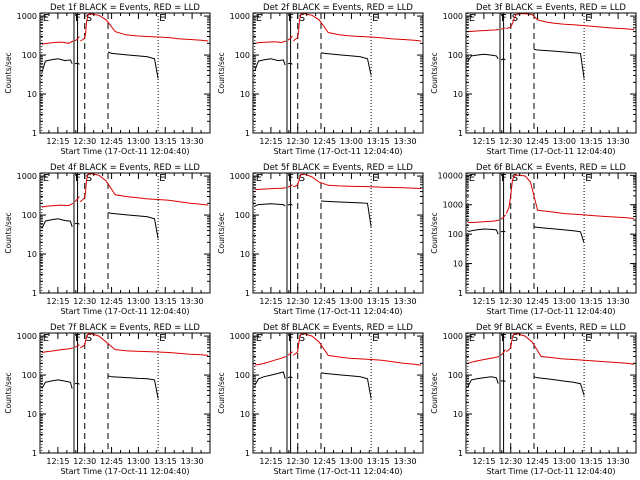 The image size is (640, 480). I want to click on y-tick-label: 10000, so click(450, 175).